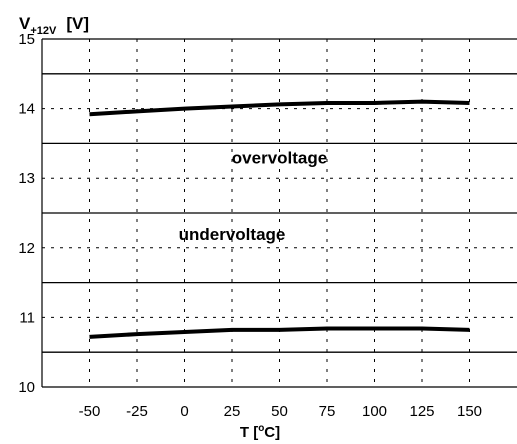 This screenshot has width=517, height=444. Describe the element at coordinates (184, 411) in the screenshot. I see `x-tick-label: 0` at that location.